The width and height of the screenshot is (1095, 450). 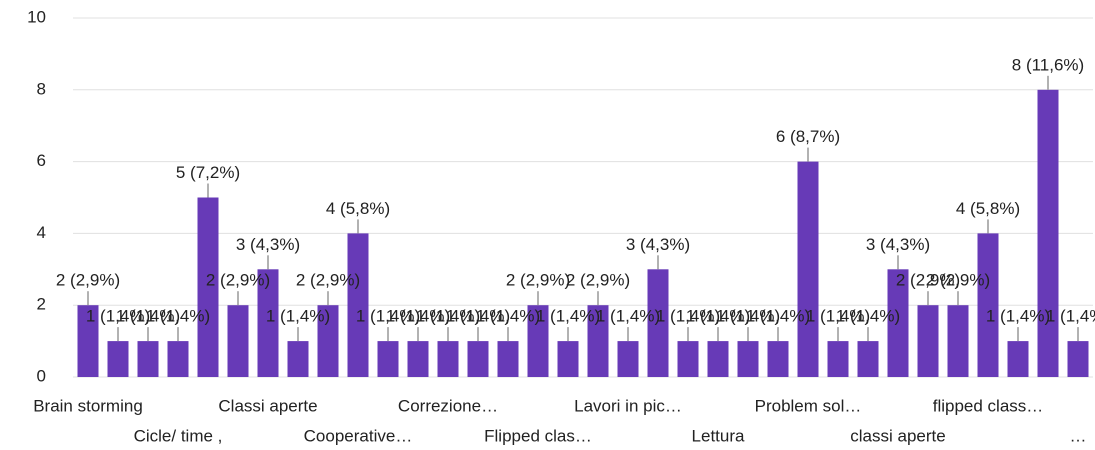 What do you see at coordinates (41, 304) in the screenshot?
I see `y-tick-label: 2` at bounding box center [41, 304].